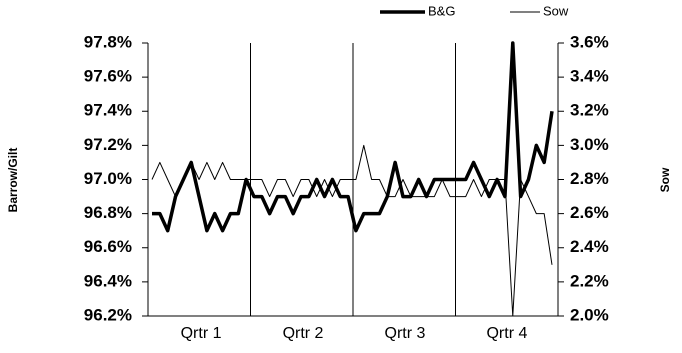 This screenshot has width=682, height=353. I want to click on y-tick-label: 97.4%, so click(108, 110).